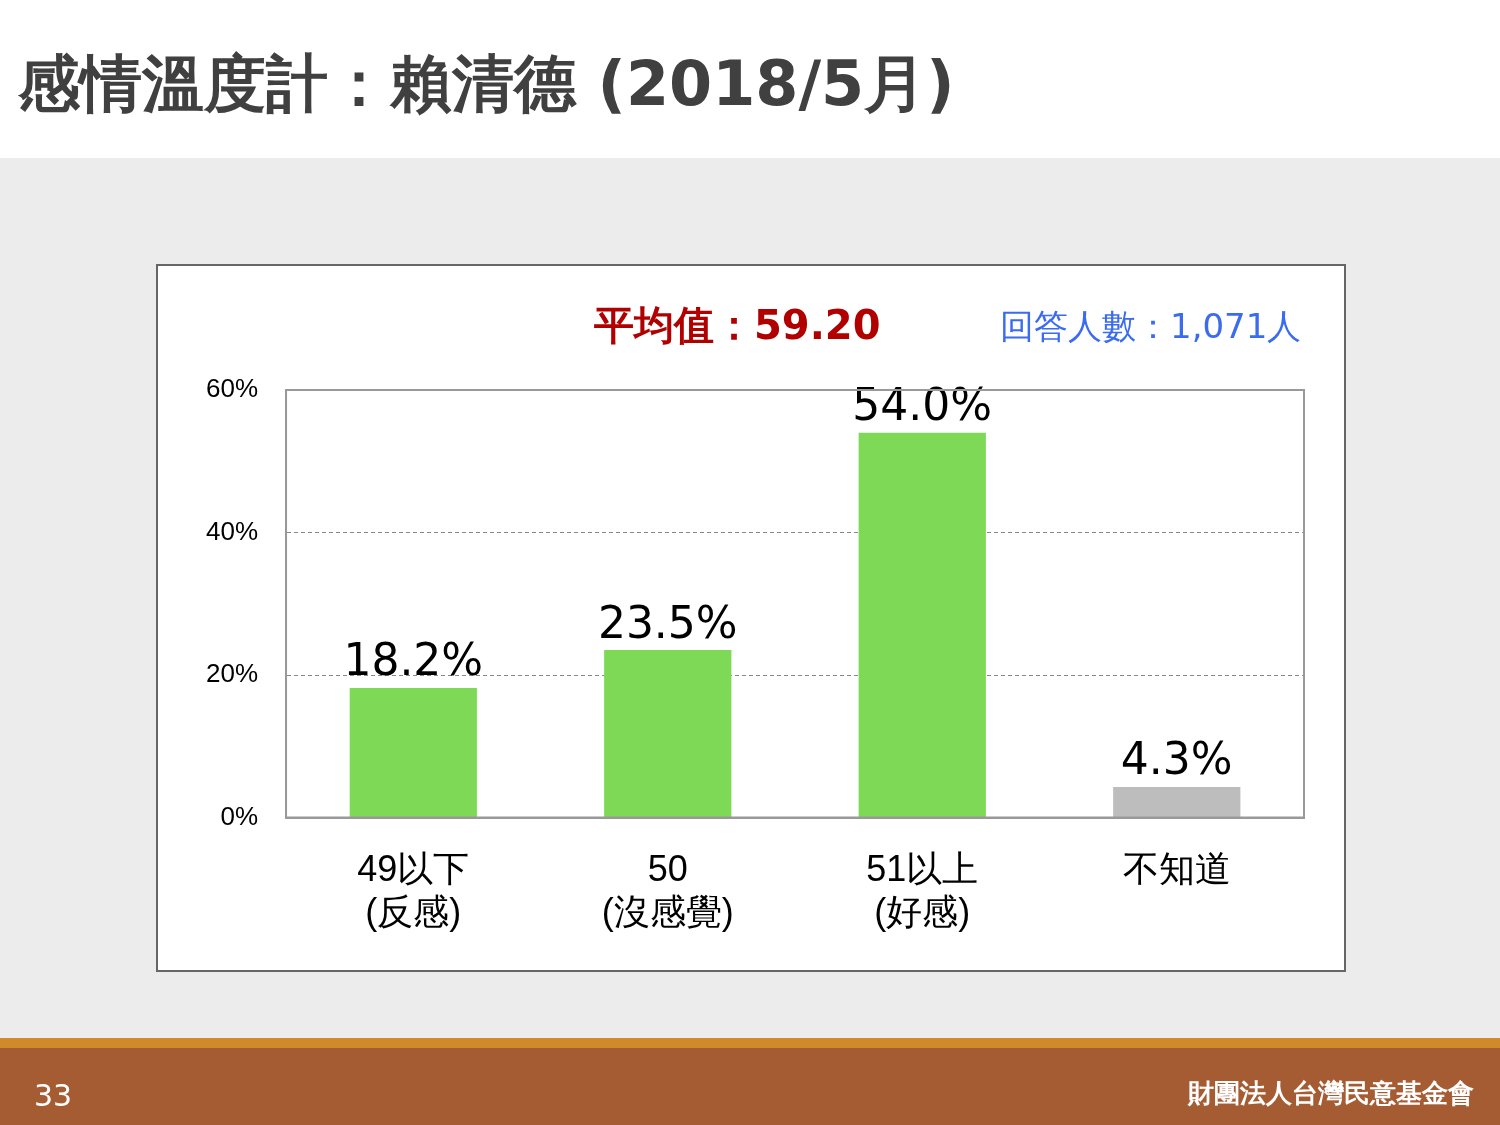 The height and width of the screenshot is (1125, 1500). What do you see at coordinates (1331, 1093) in the screenshot?
I see `text: 財團法人台灣民意基金會` at bounding box center [1331, 1093].